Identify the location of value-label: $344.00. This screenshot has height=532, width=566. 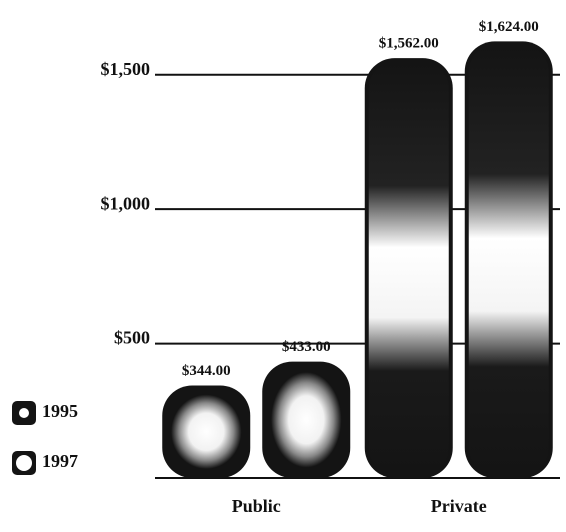
(206, 371).